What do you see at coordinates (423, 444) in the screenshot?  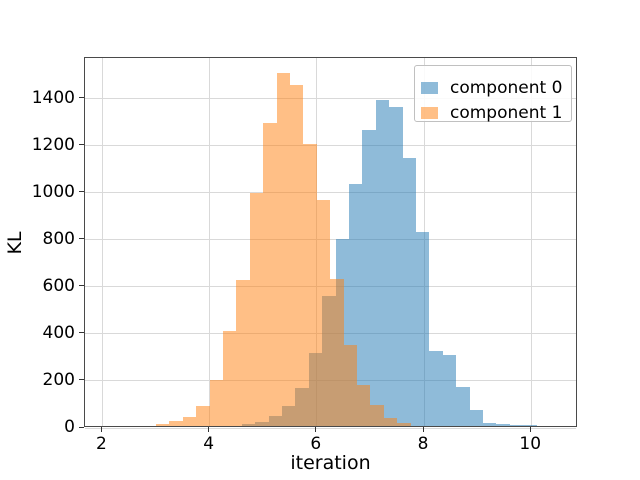 I see `x-tick-label: 8` at bounding box center [423, 444].